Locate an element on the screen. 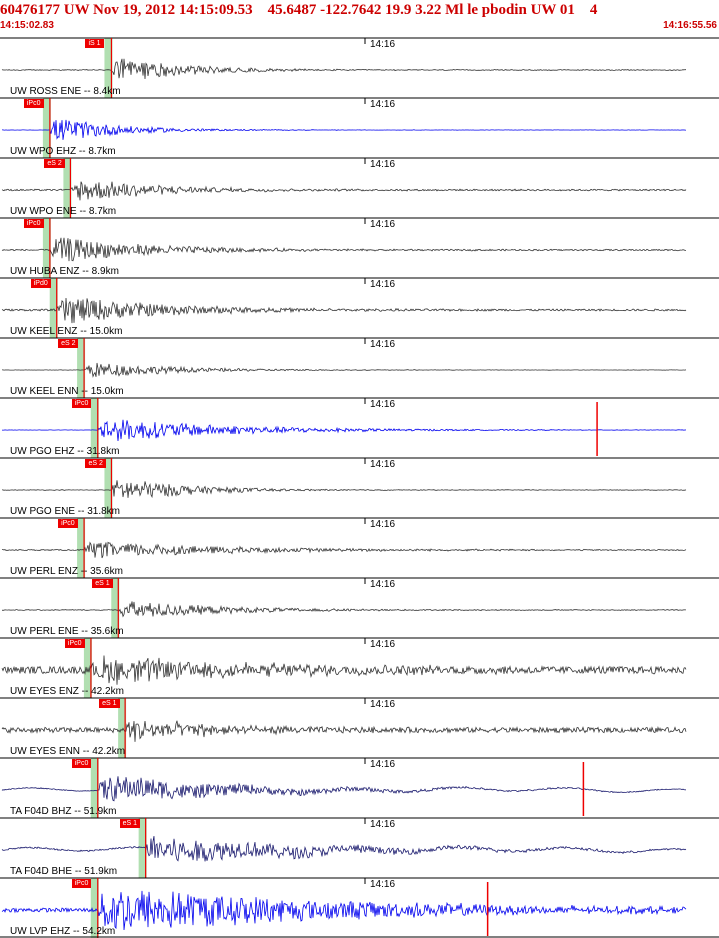 The image size is (719, 938). trace-label: UW PERL ENZ -- 35.6km is located at coordinates (66, 571).